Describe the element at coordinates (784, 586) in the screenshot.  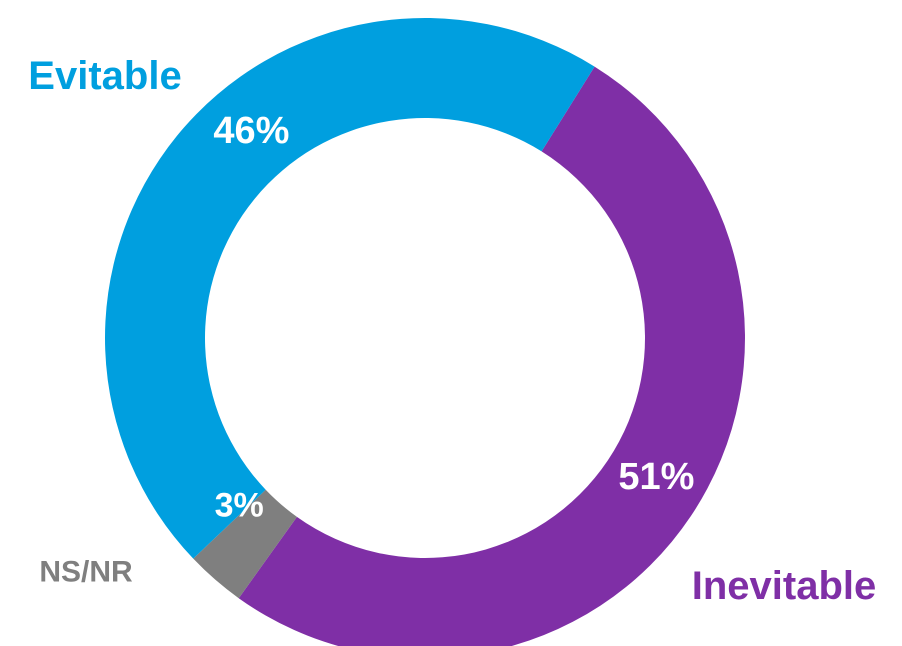
I see `category-label-inevitable: Inevitable` at that location.